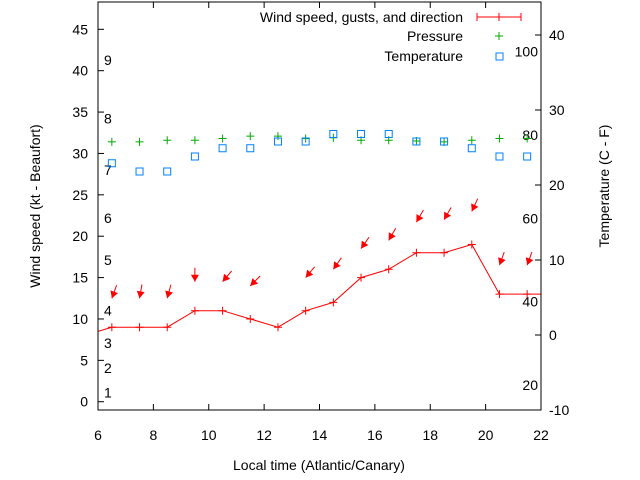  Describe the element at coordinates (319, 465) in the screenshot. I see `x-axis-label: Local time (Atlantic/Canary)` at that location.